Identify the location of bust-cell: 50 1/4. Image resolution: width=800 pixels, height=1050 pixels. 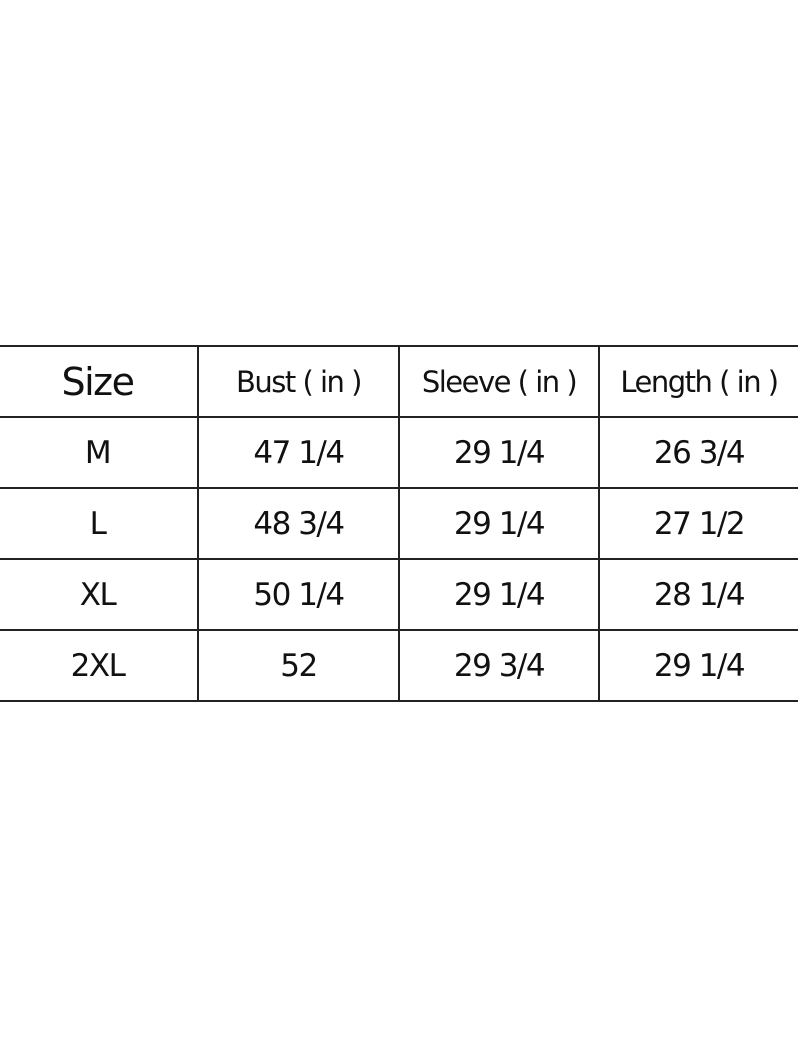
(298, 594).